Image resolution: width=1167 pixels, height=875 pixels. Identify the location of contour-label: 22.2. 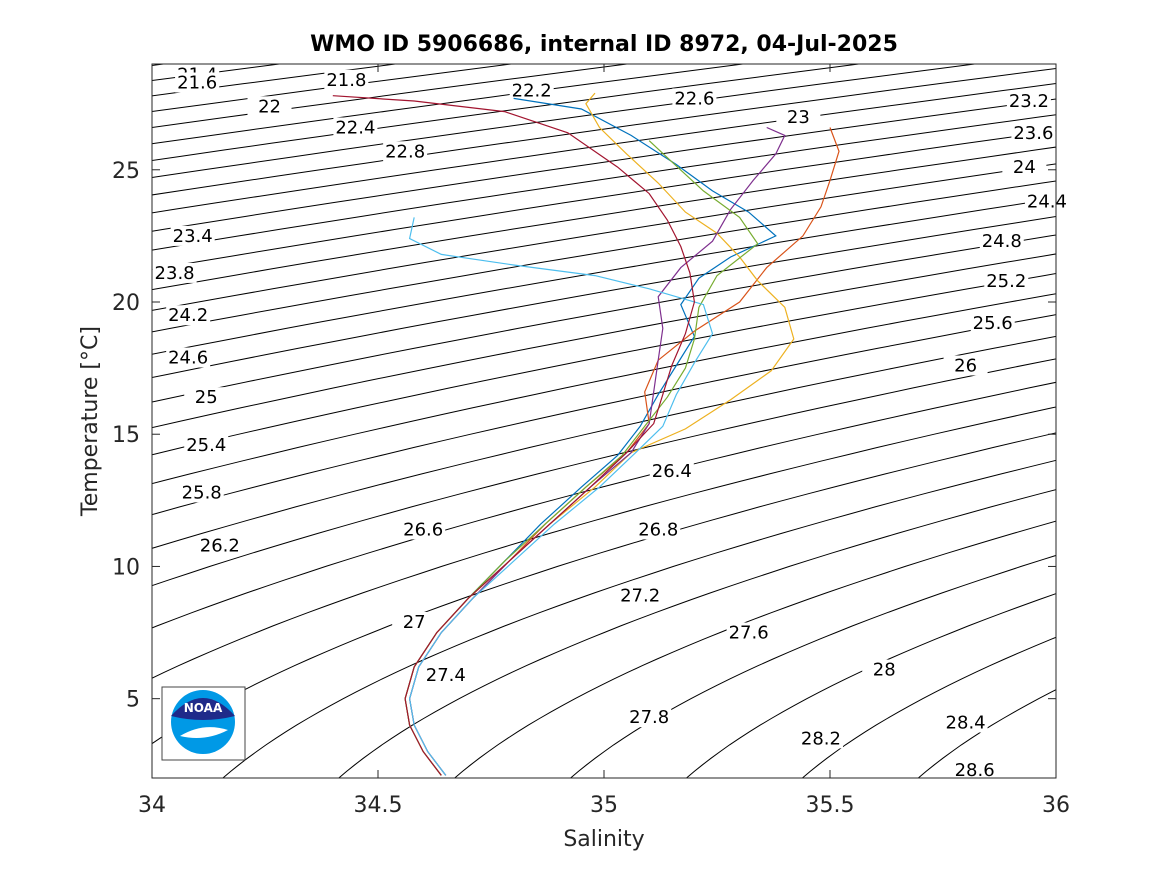
(532, 90).